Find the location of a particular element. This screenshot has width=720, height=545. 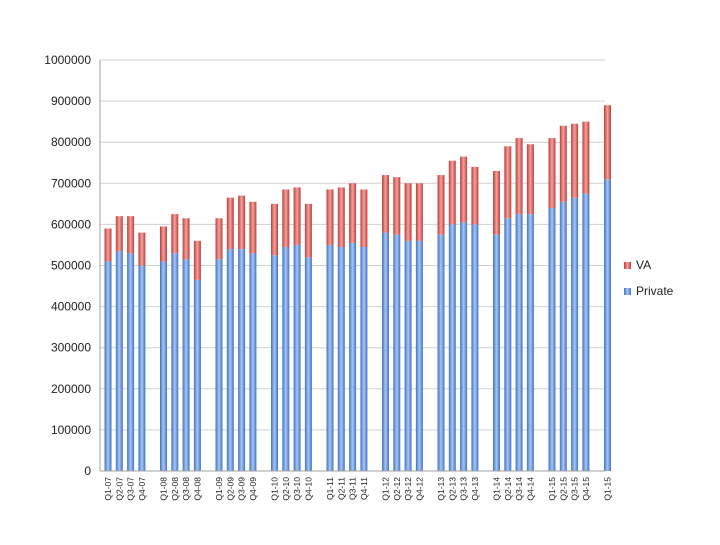

x-tick-label: Q1-10 is located at coordinates (275, 489).